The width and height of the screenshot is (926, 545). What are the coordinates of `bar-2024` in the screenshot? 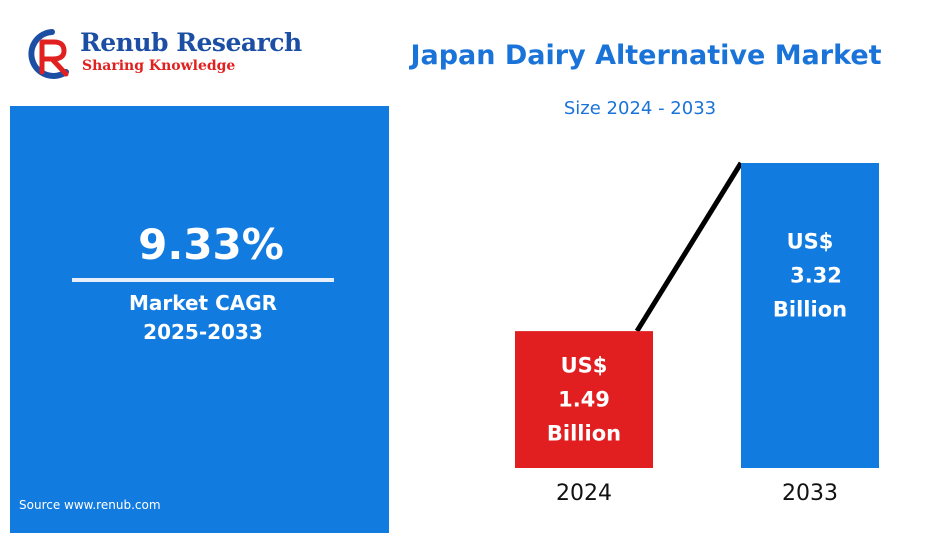 It's located at (584, 399).